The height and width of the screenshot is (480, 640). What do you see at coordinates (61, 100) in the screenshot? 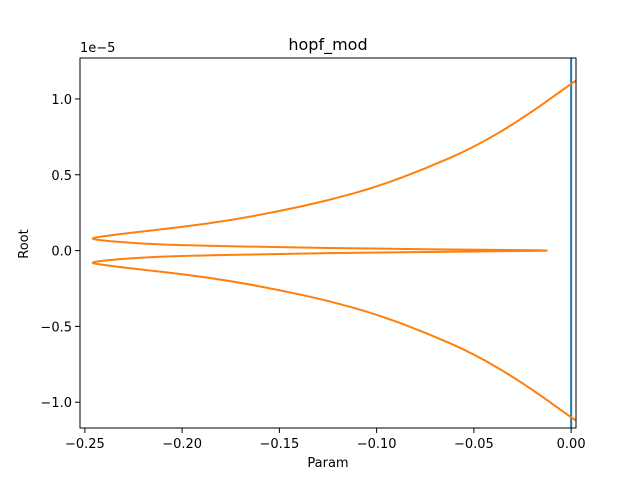
I see `y-tick-label: 1.0` at bounding box center [61, 100].